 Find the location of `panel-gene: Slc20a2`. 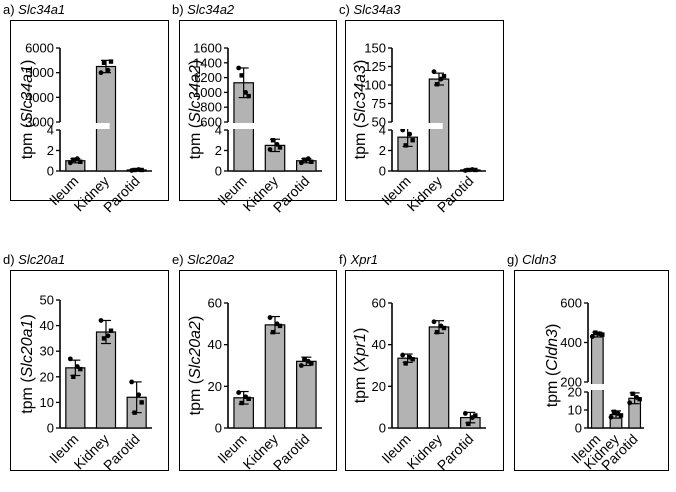

panel-gene: Slc20a2 is located at coordinates (211, 259).